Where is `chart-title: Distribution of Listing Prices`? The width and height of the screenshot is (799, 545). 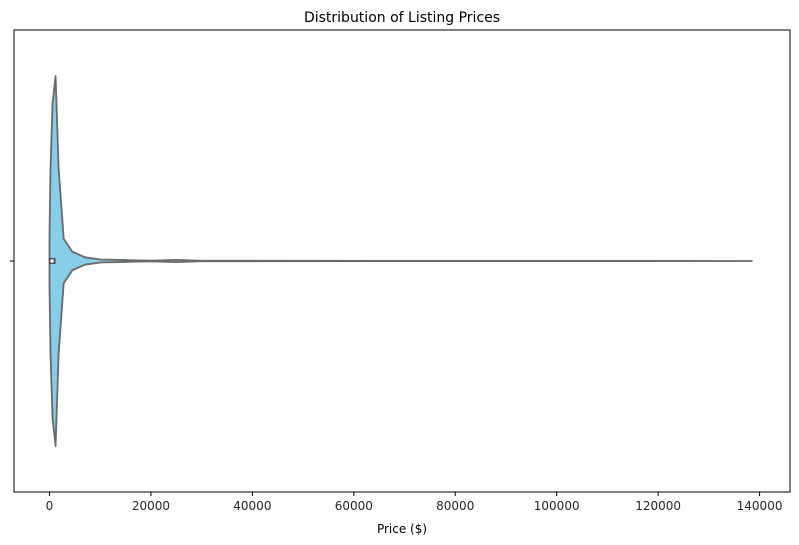 chart-title: Distribution of Listing Prices is located at coordinates (402, 18).